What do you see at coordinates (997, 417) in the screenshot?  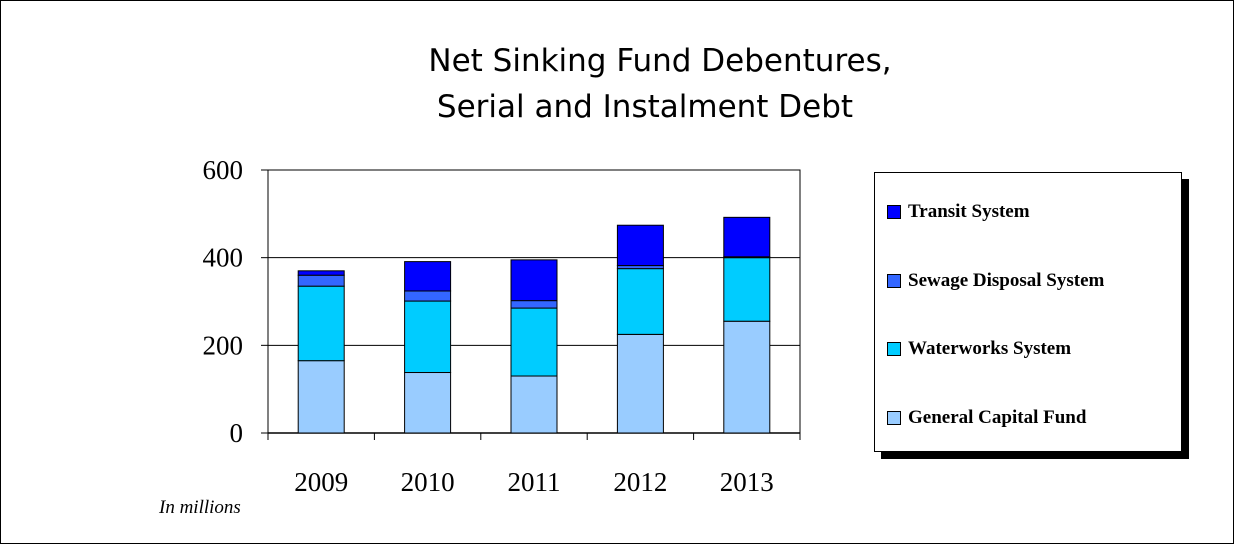 I see `legend-label-general-capital: General Capital Fund` at bounding box center [997, 417].